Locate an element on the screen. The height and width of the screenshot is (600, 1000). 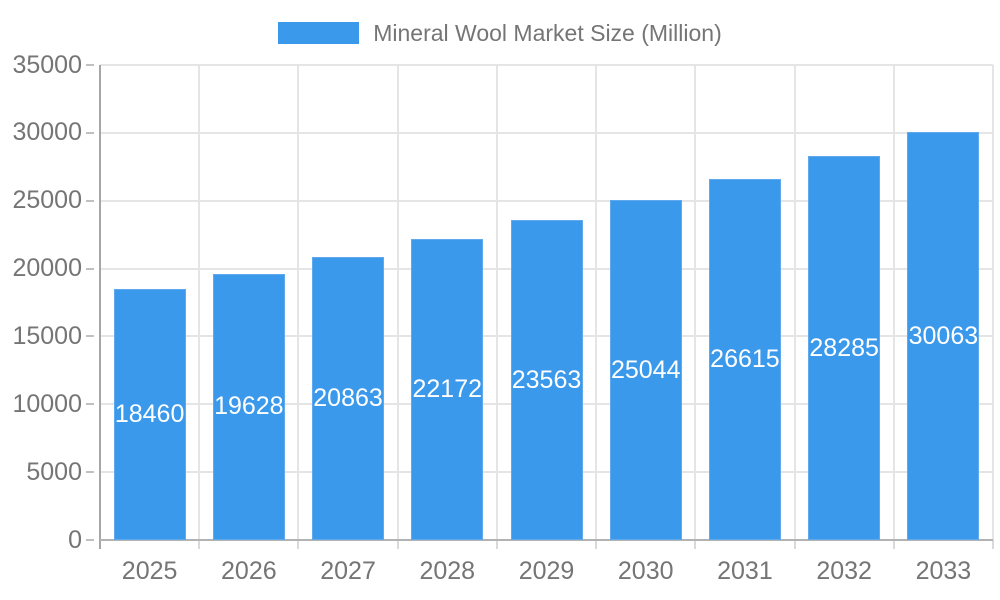
x-axis-label-2029: 2029 is located at coordinates (546, 571).